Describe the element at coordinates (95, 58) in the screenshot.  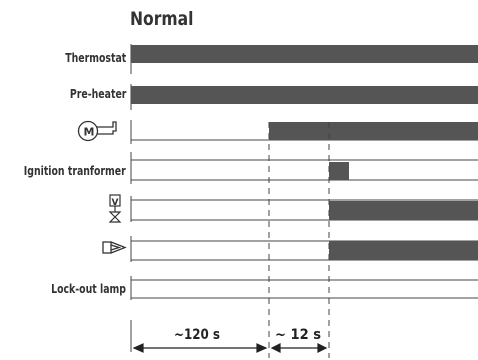
I see `label-thermostat: Thermostat` at that location.